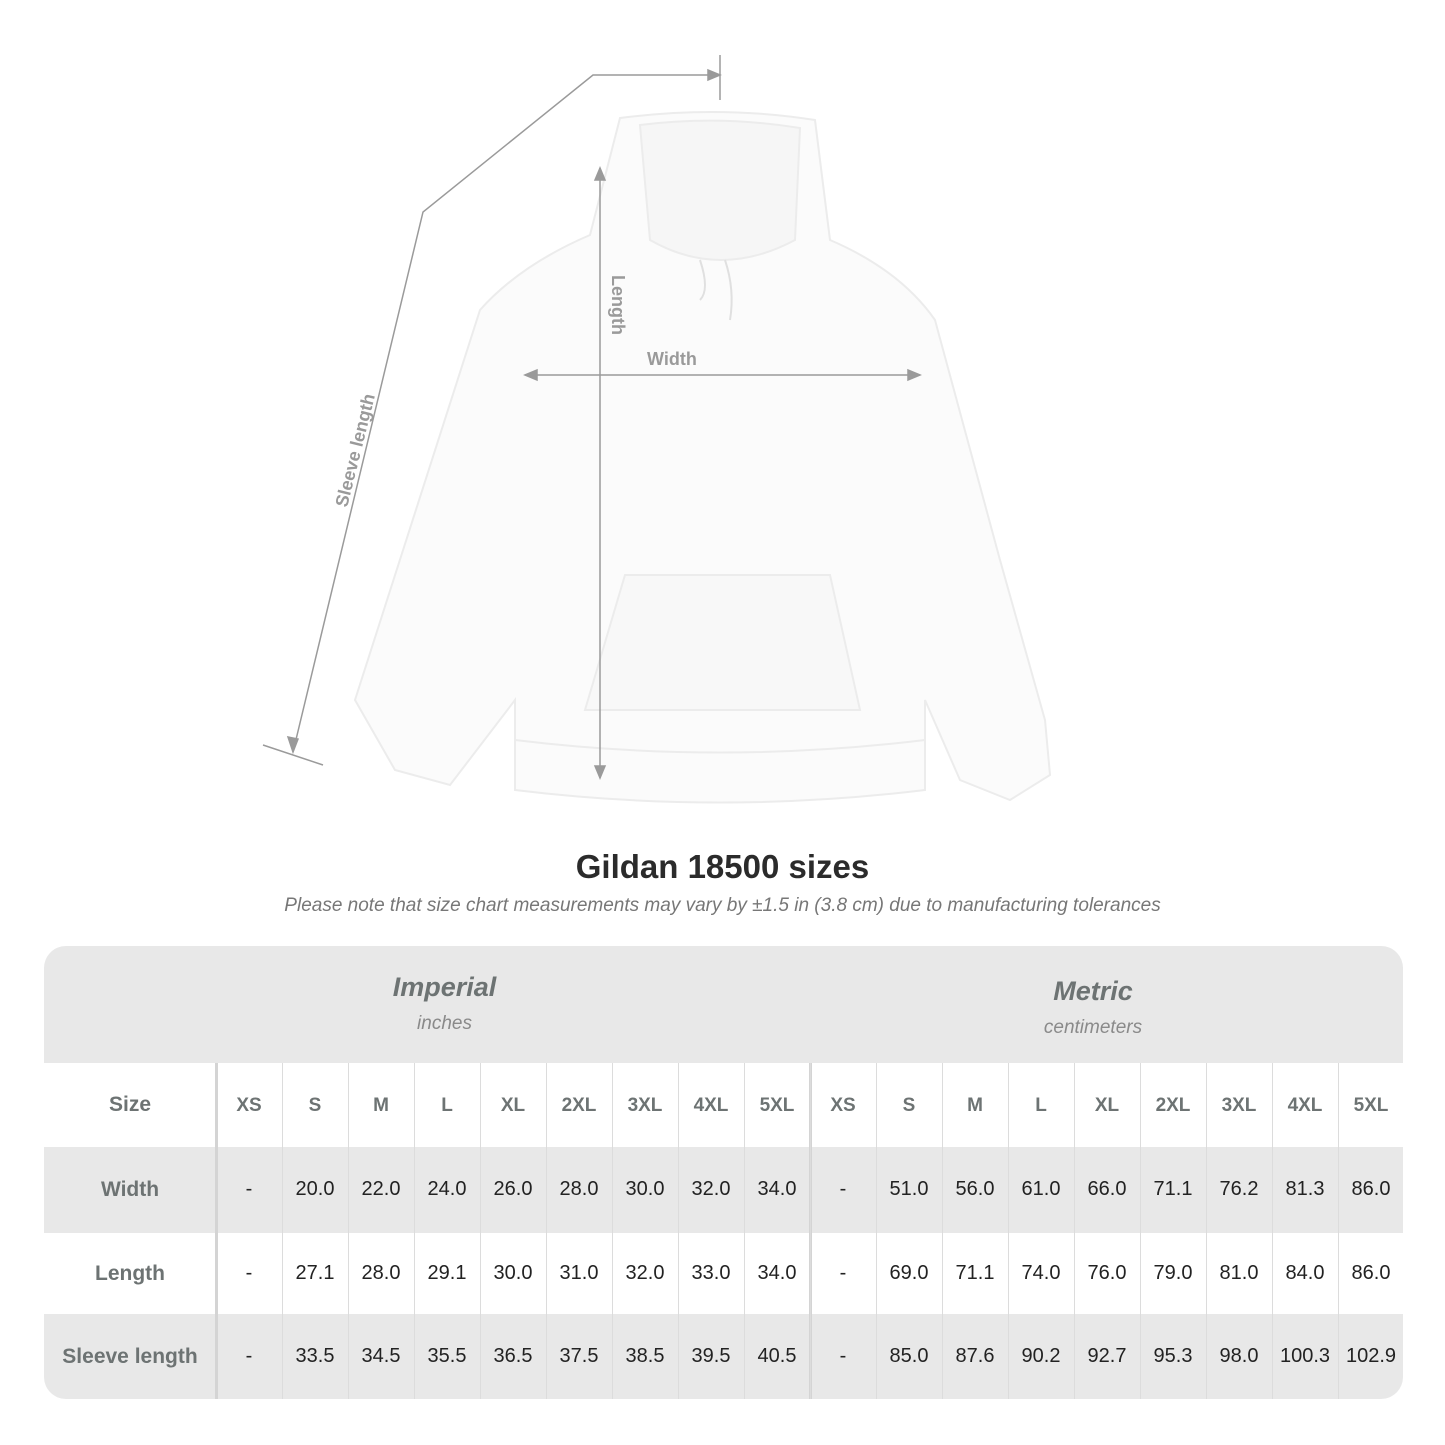 This screenshot has height=1445, width=1445. What do you see at coordinates (447, 1105) in the screenshot?
I see `size-header-imperial: L` at bounding box center [447, 1105].